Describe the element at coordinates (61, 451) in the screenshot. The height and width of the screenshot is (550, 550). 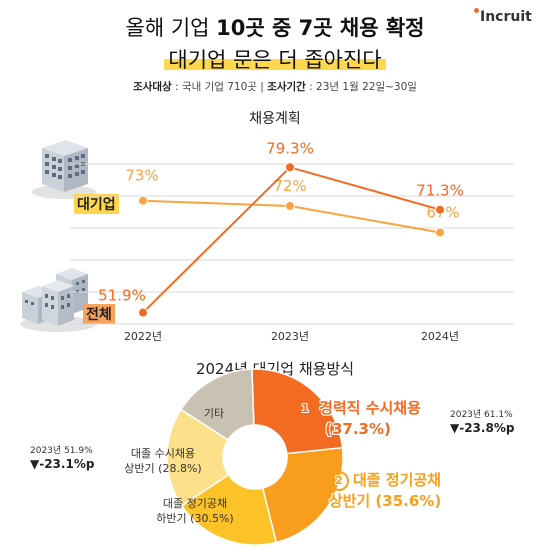
I see `comparison-h1-public-ref: 2023년 51.9%` at that location.